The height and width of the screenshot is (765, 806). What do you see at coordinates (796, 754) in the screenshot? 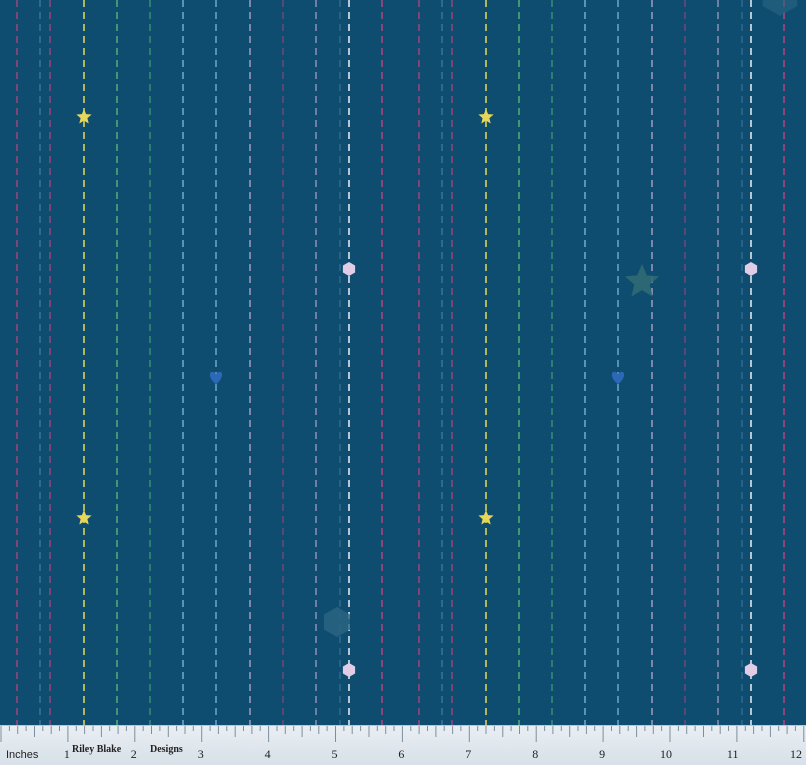
I see `ruler-number: 12` at bounding box center [796, 754].